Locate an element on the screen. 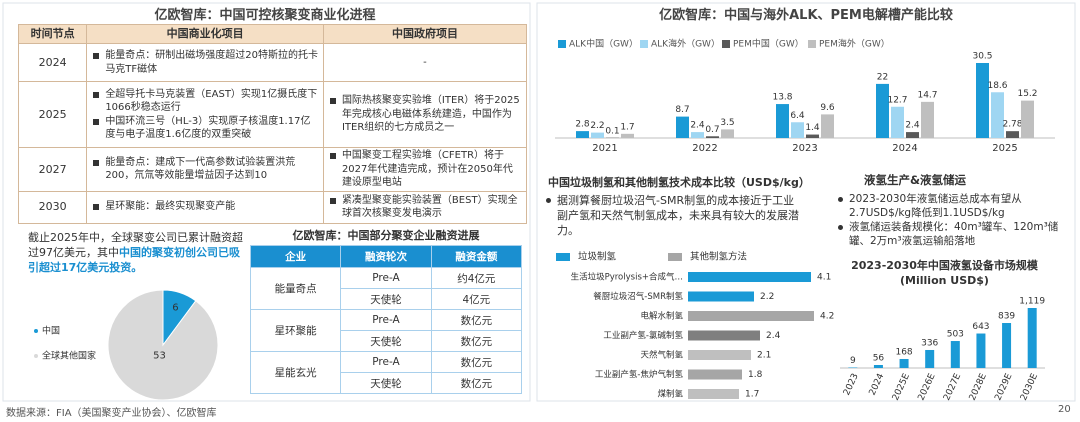 Image resolution: width=1080 pixels, height=422 pixels. value-label: 9 is located at coordinates (853, 361).